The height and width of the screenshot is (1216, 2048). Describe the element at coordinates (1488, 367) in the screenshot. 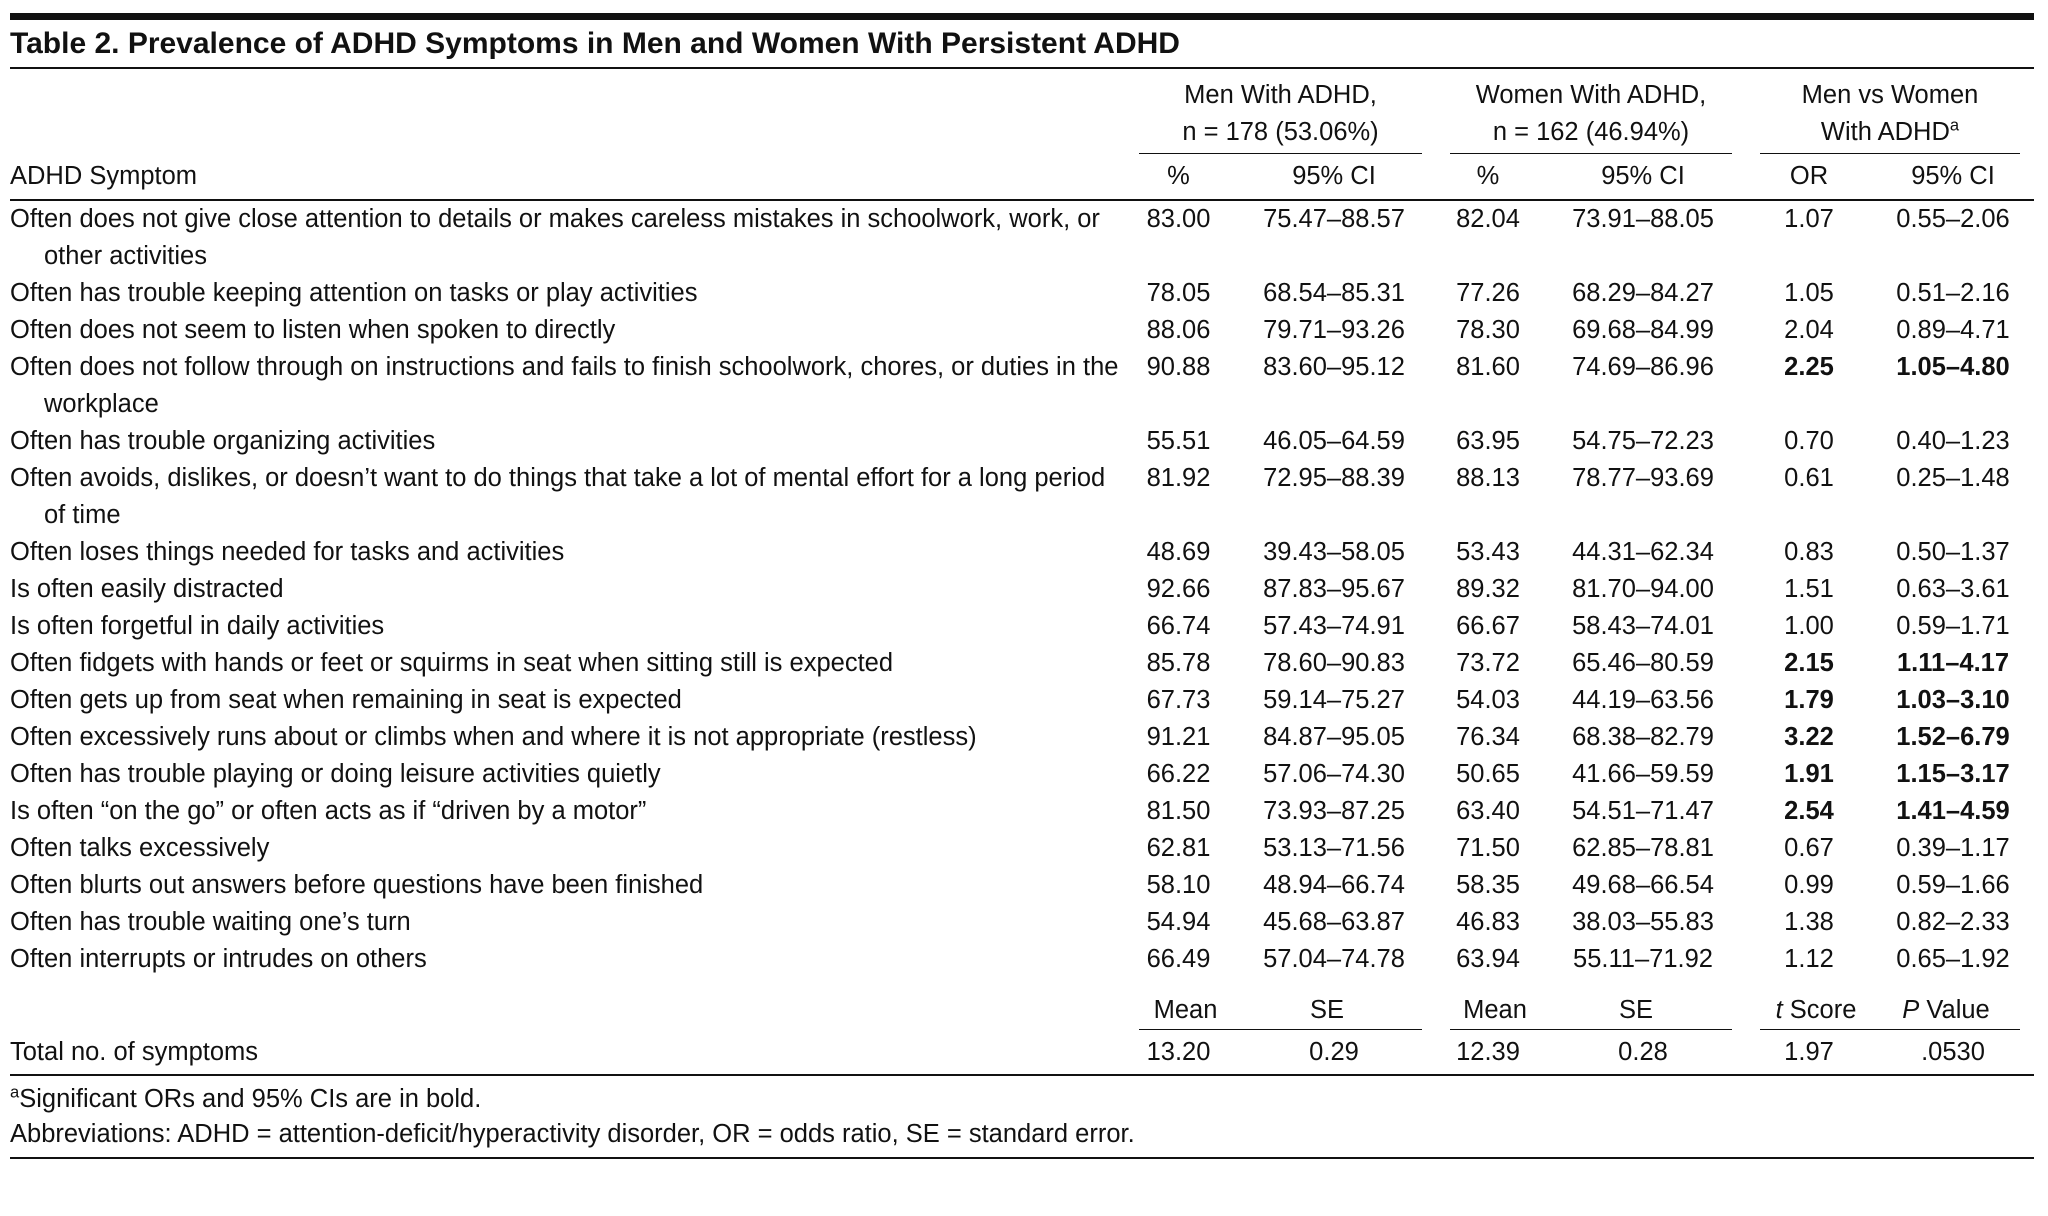

I see `value: 81.60` at that location.